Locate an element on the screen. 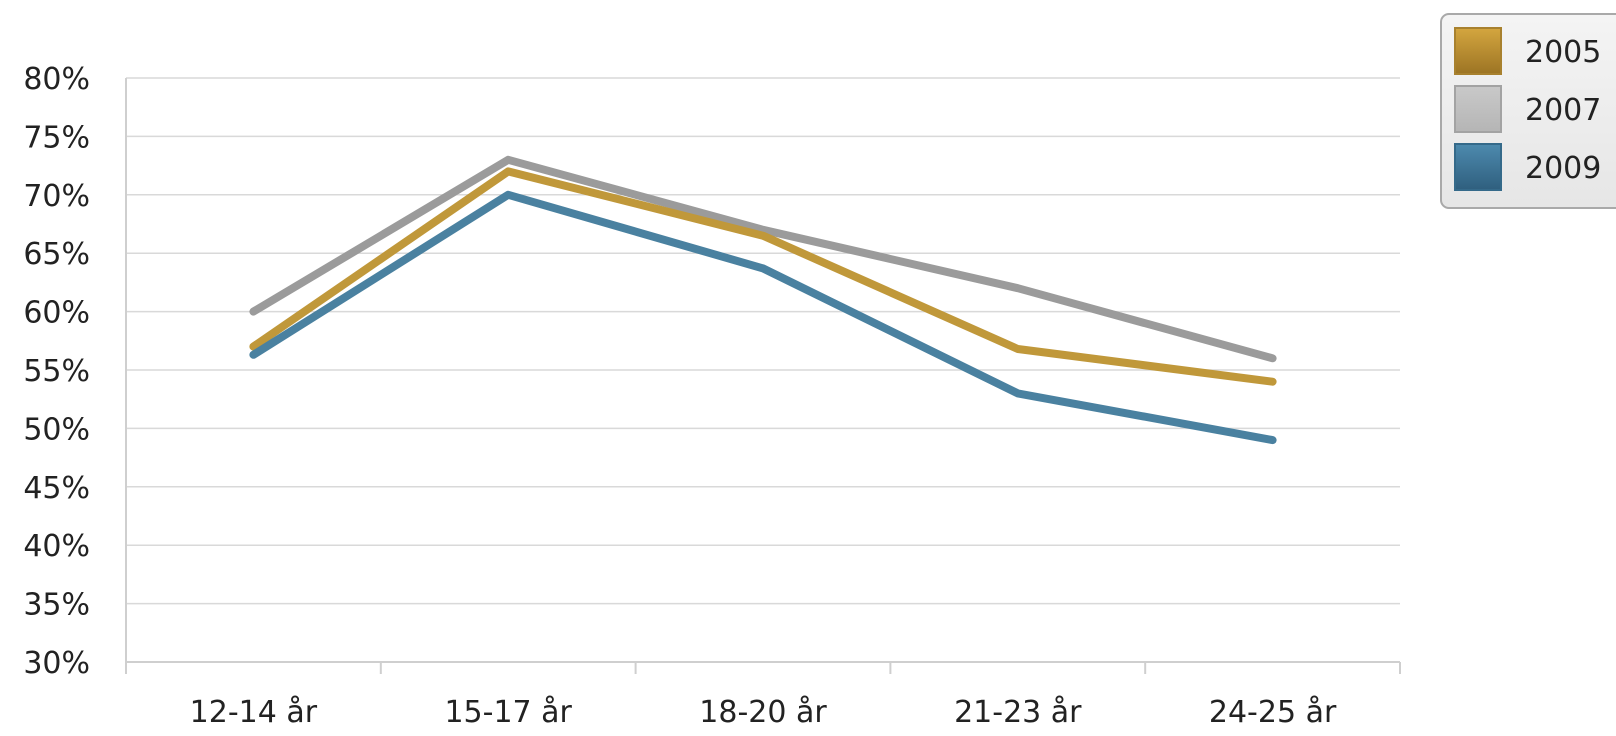  y-tick-label: 80% is located at coordinates (56, 79).